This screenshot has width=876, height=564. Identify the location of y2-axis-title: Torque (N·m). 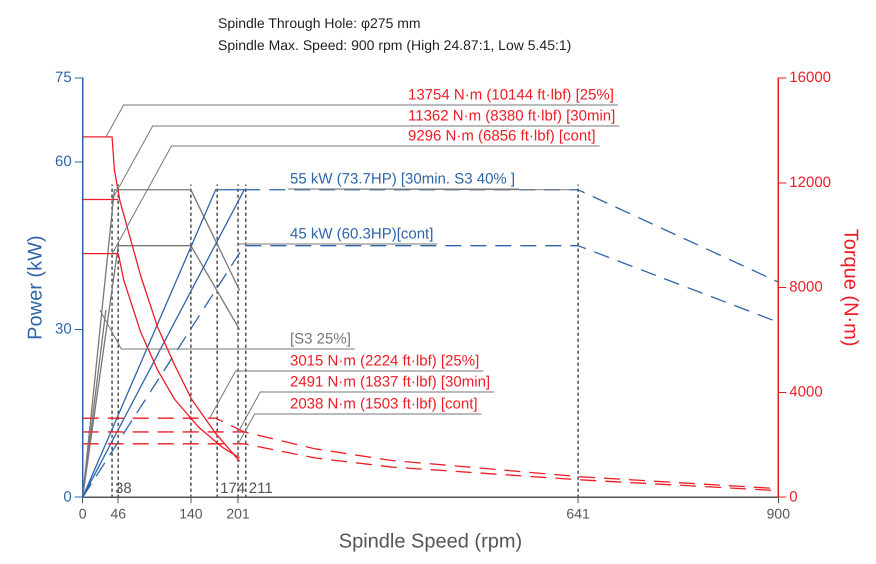
(850, 287).